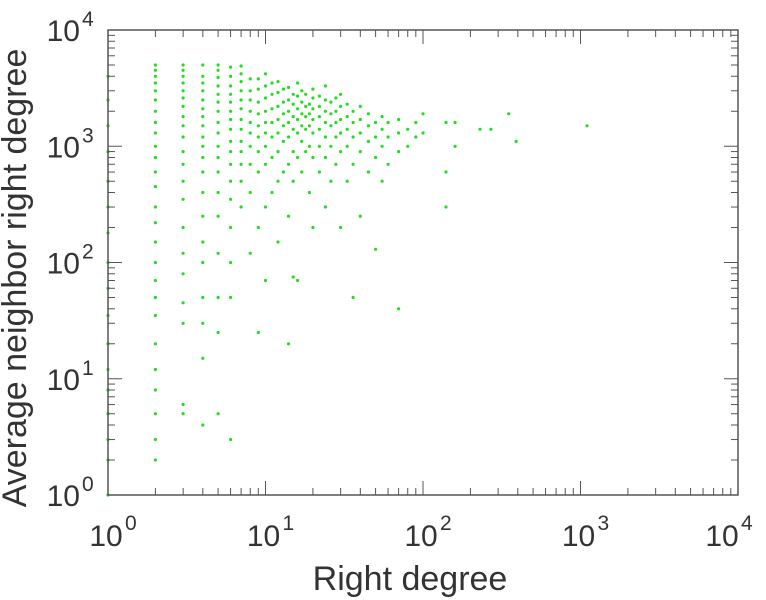 The height and width of the screenshot is (600, 766). I want to click on y-tick-label-exponent: 3, so click(88, 135).